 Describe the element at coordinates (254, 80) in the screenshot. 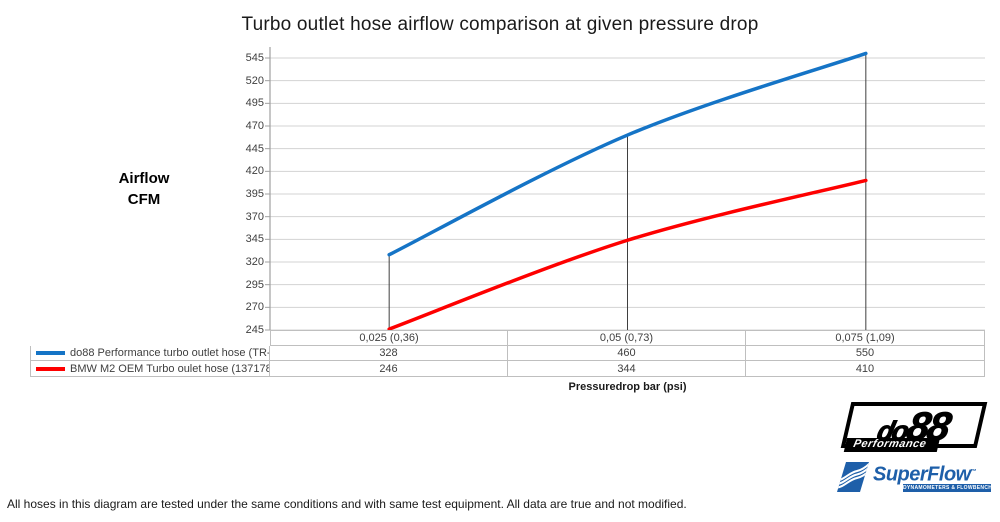

I see `y-tick-label: 520` at that location.